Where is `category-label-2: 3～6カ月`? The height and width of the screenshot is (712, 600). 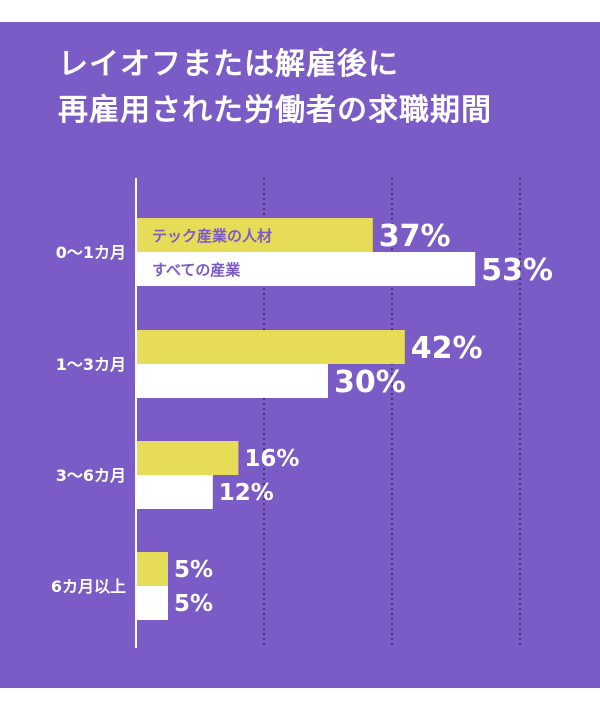 category-label-2: 3～6カ月 is located at coordinates (91, 475).